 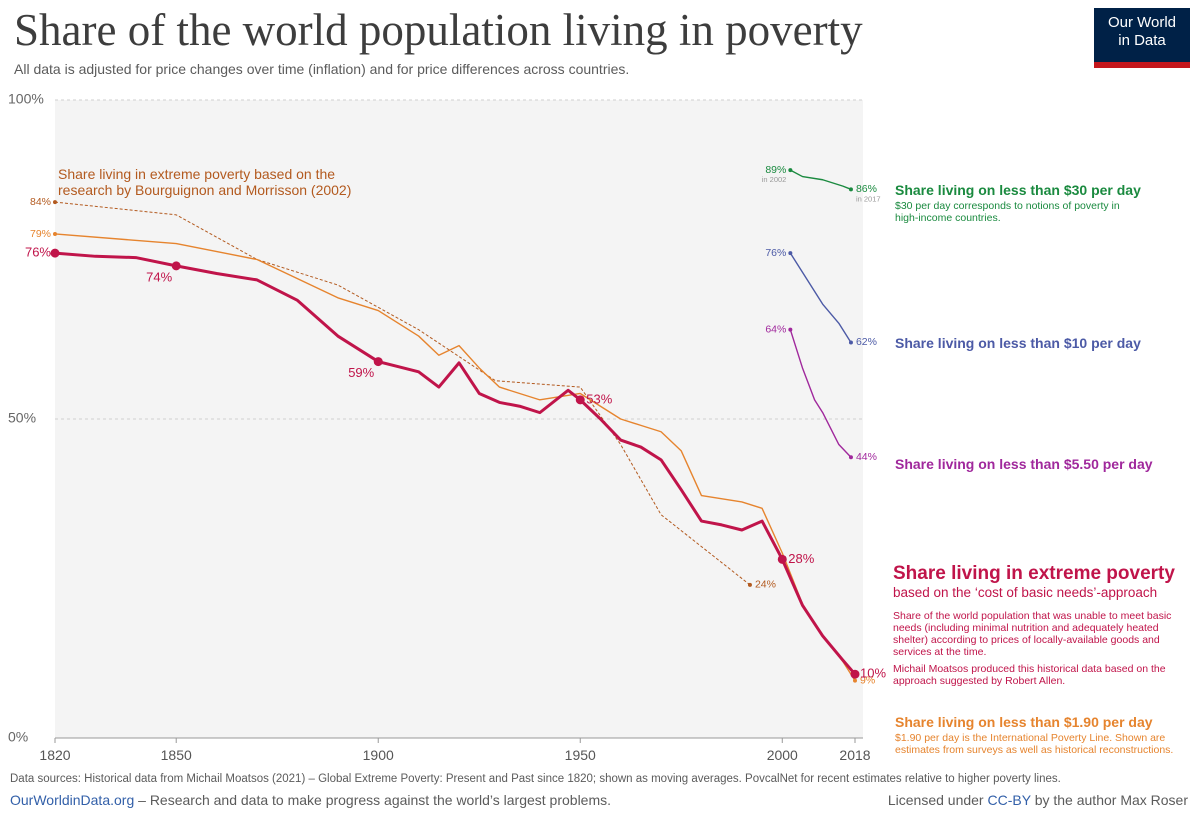 I want to click on value-label: 10%, so click(x=873, y=673).